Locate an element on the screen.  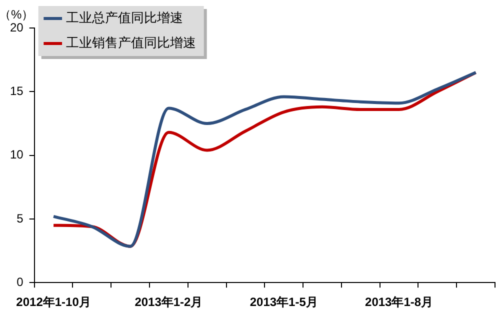
x-tick-label: 2013年1-2月 is located at coordinates (168, 302).